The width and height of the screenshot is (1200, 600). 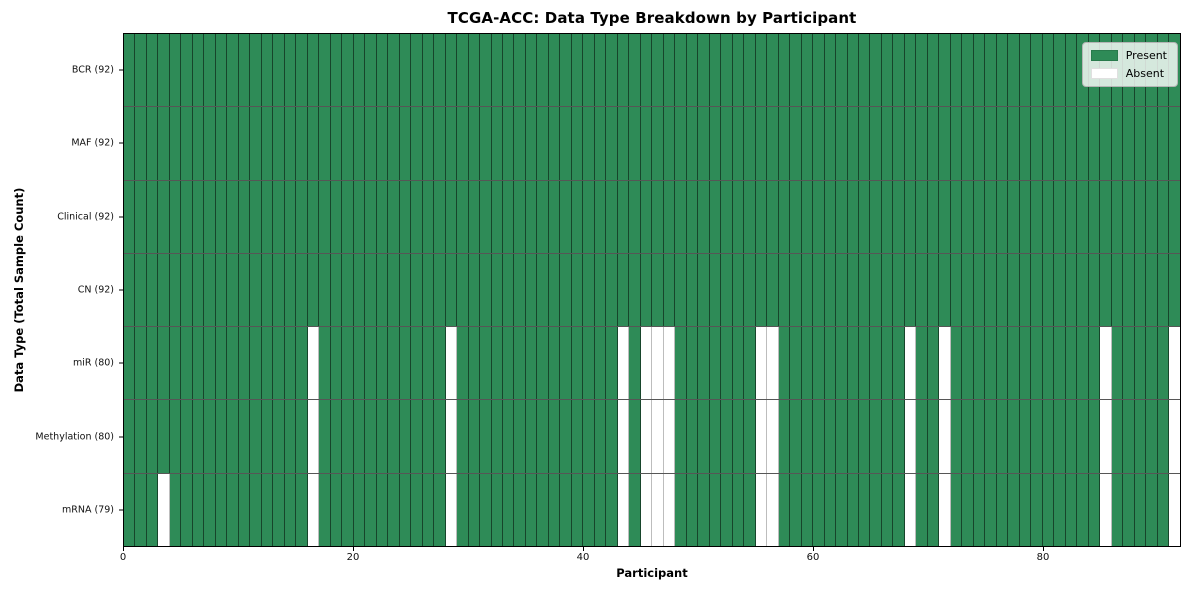 What do you see at coordinates (1104, 55) in the screenshot?
I see `legend-swatch-present` at bounding box center [1104, 55].